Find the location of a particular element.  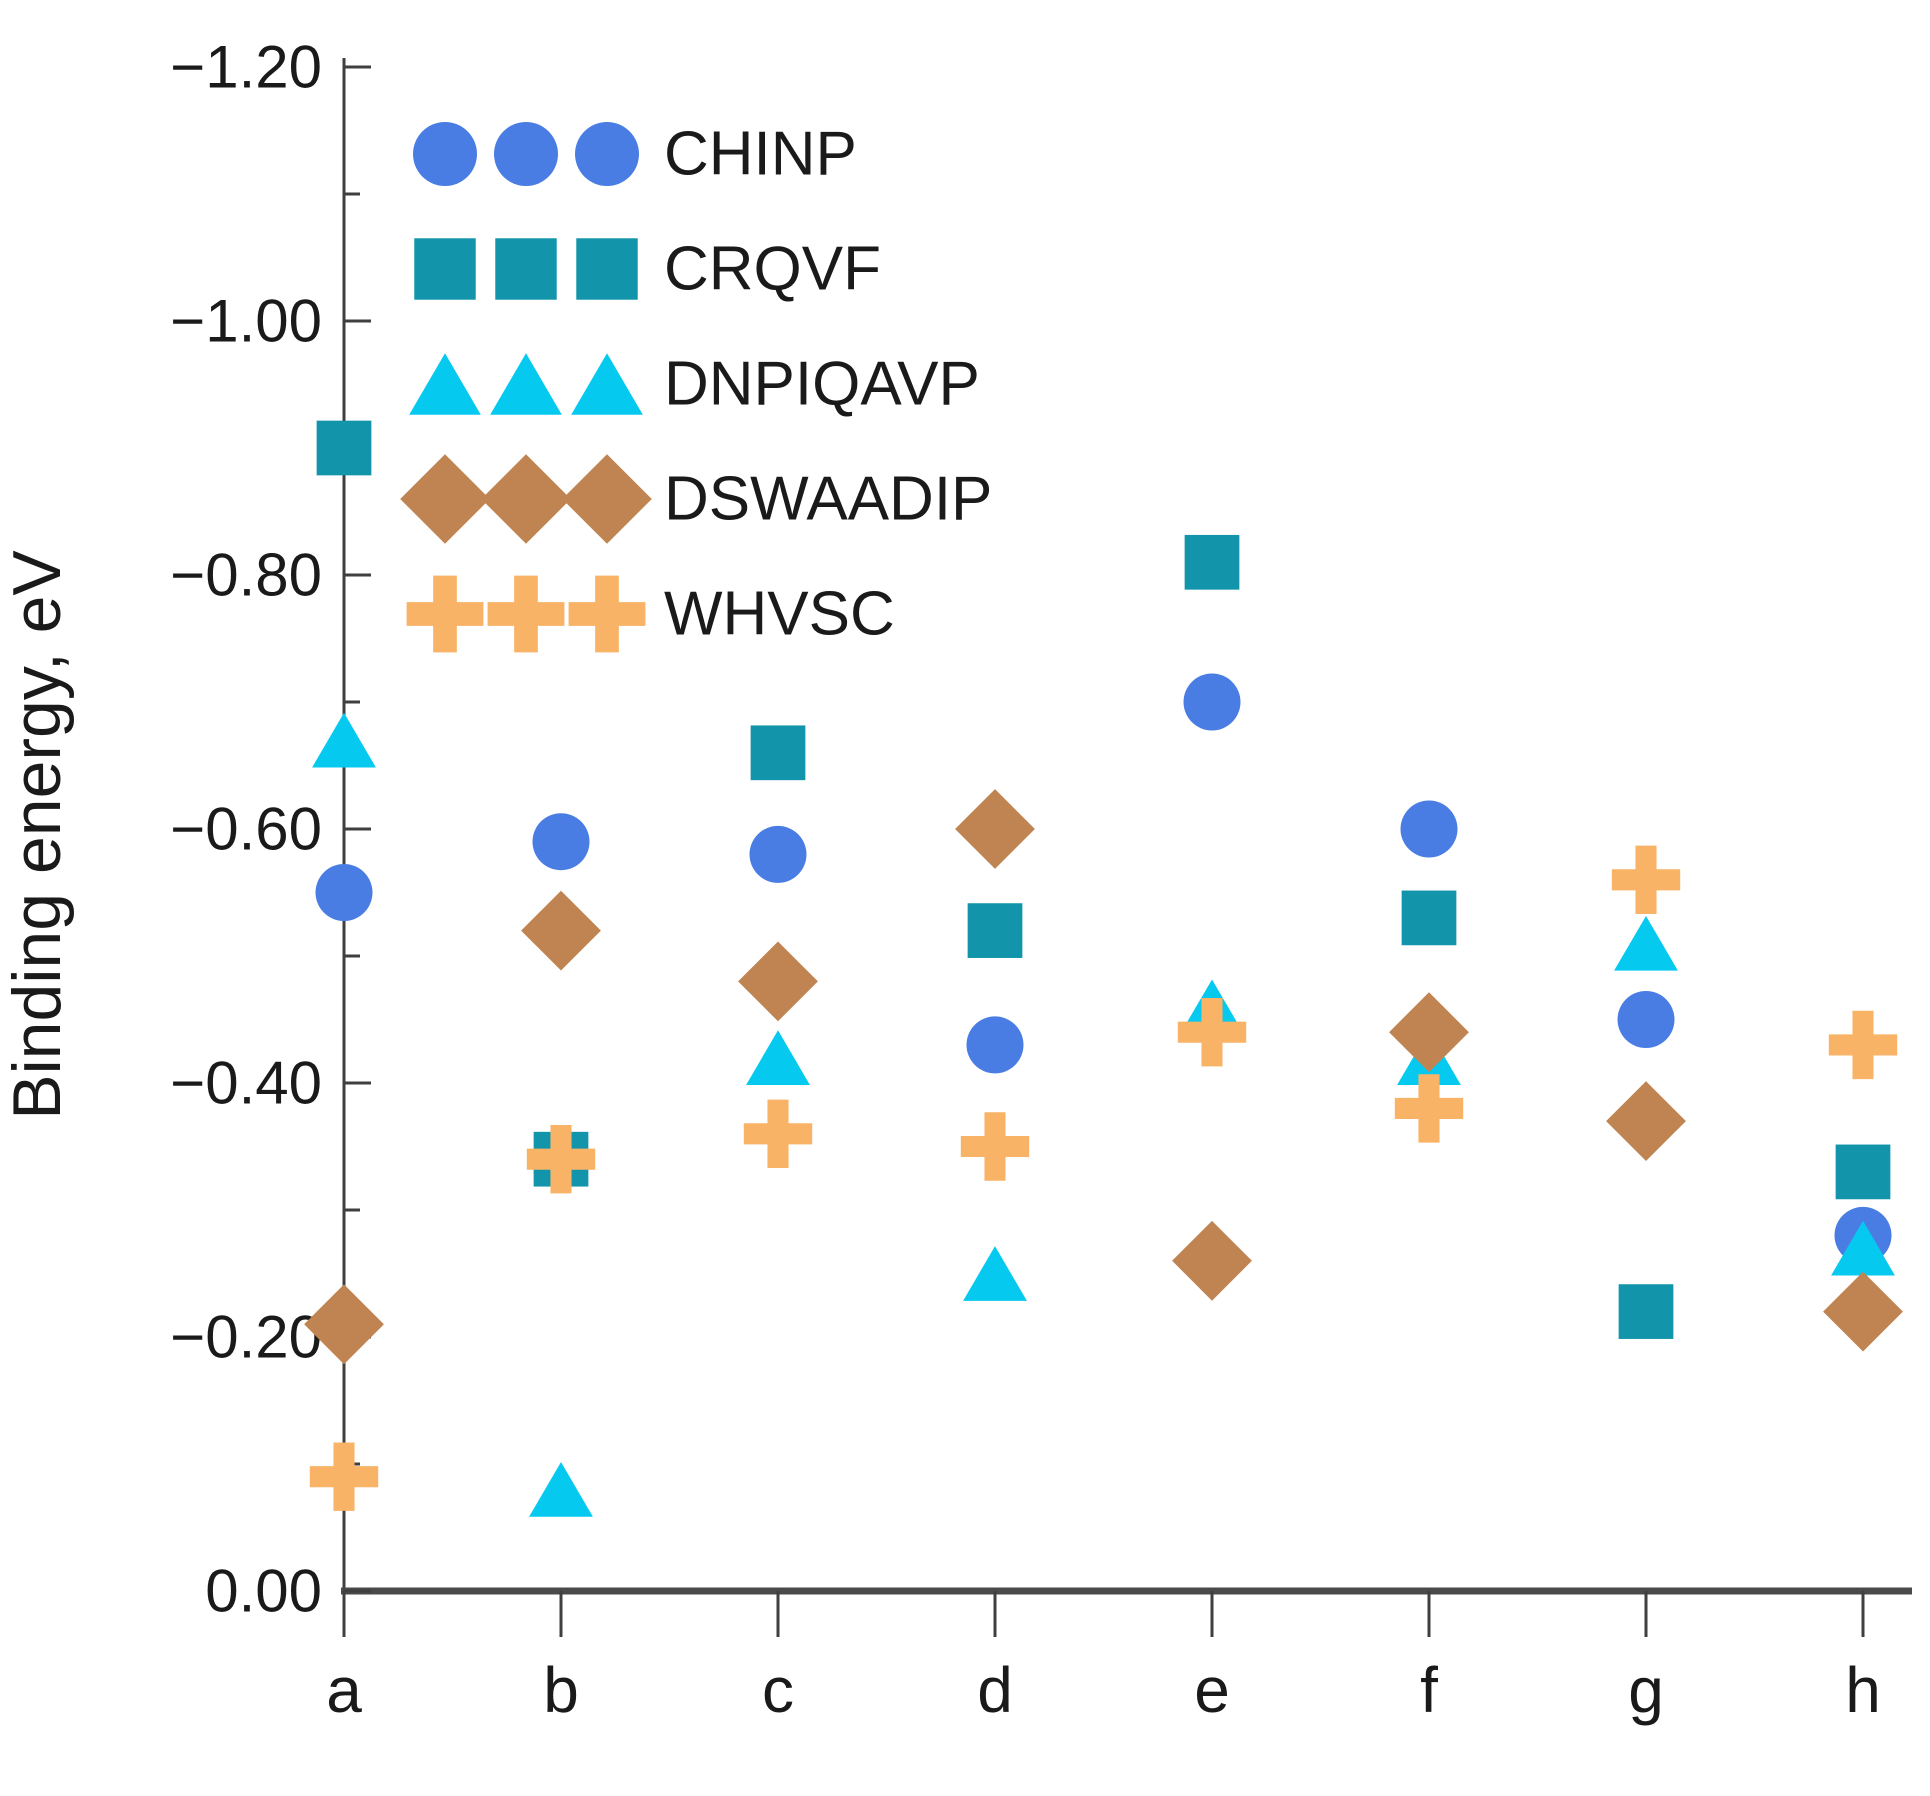

data-point-DNPIQAVP-g is located at coordinates (1646, 943).